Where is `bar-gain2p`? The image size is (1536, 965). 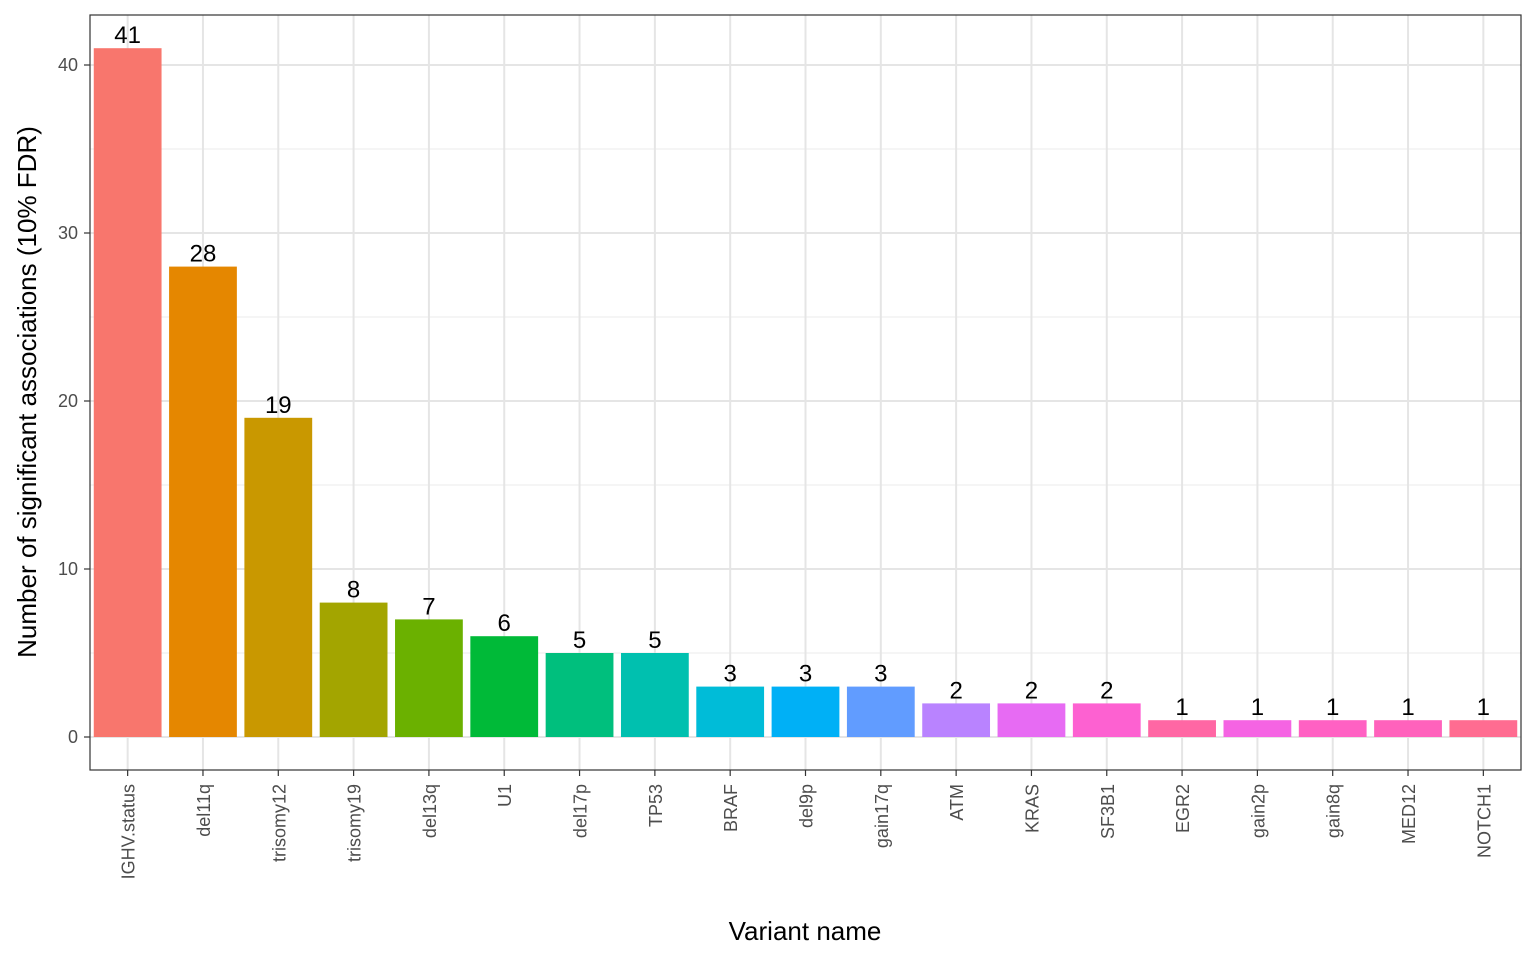 bar-gain2p is located at coordinates (1257, 728).